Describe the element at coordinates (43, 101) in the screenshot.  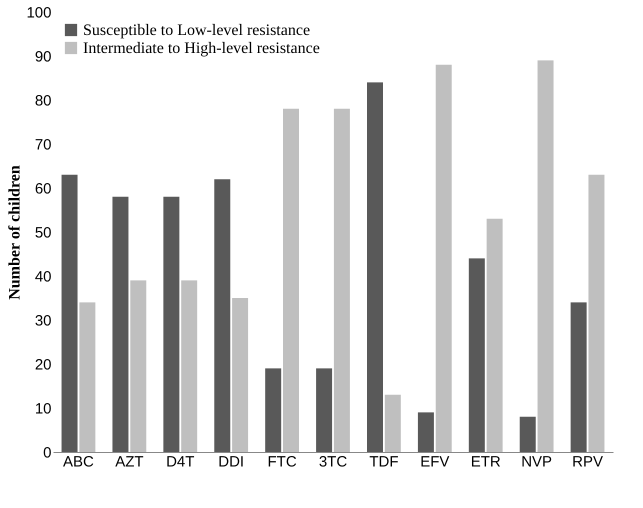
I see `y-tick-label: 80` at that location.